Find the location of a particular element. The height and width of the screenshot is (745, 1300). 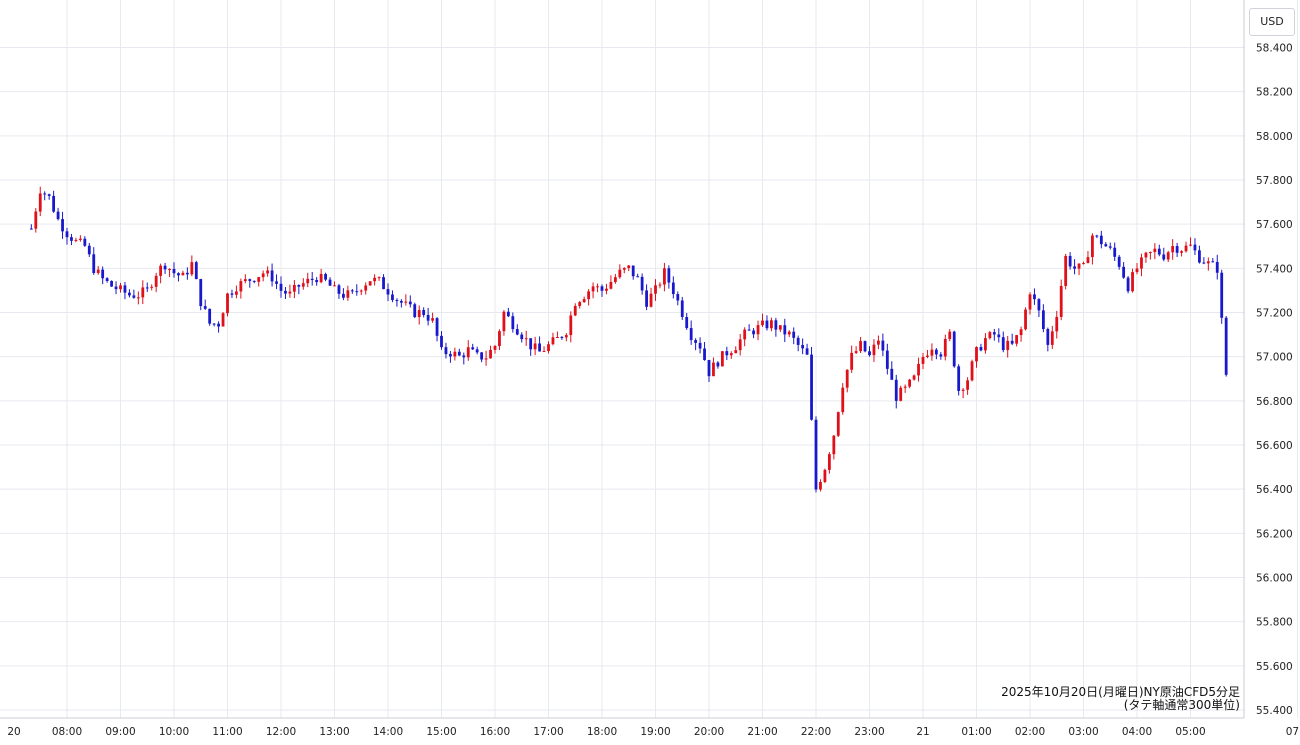

y-tick-label: 56.200 is located at coordinates (1274, 534).